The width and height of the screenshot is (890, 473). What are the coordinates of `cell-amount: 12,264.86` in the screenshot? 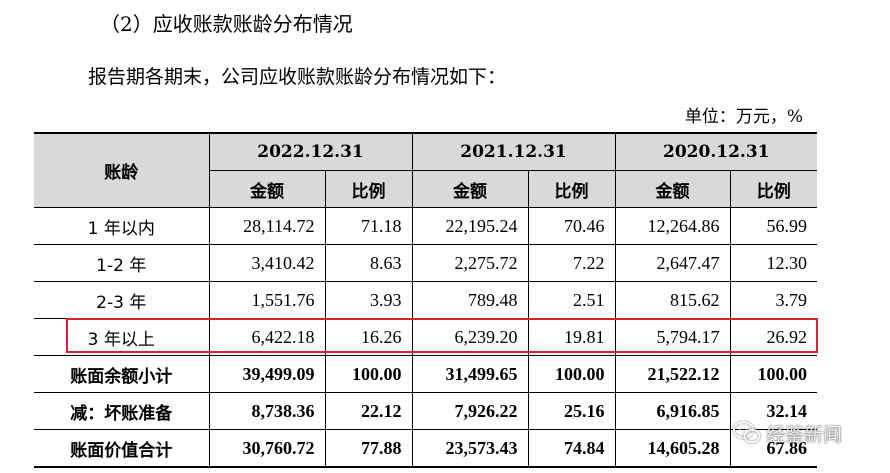 It's located at (672, 226).